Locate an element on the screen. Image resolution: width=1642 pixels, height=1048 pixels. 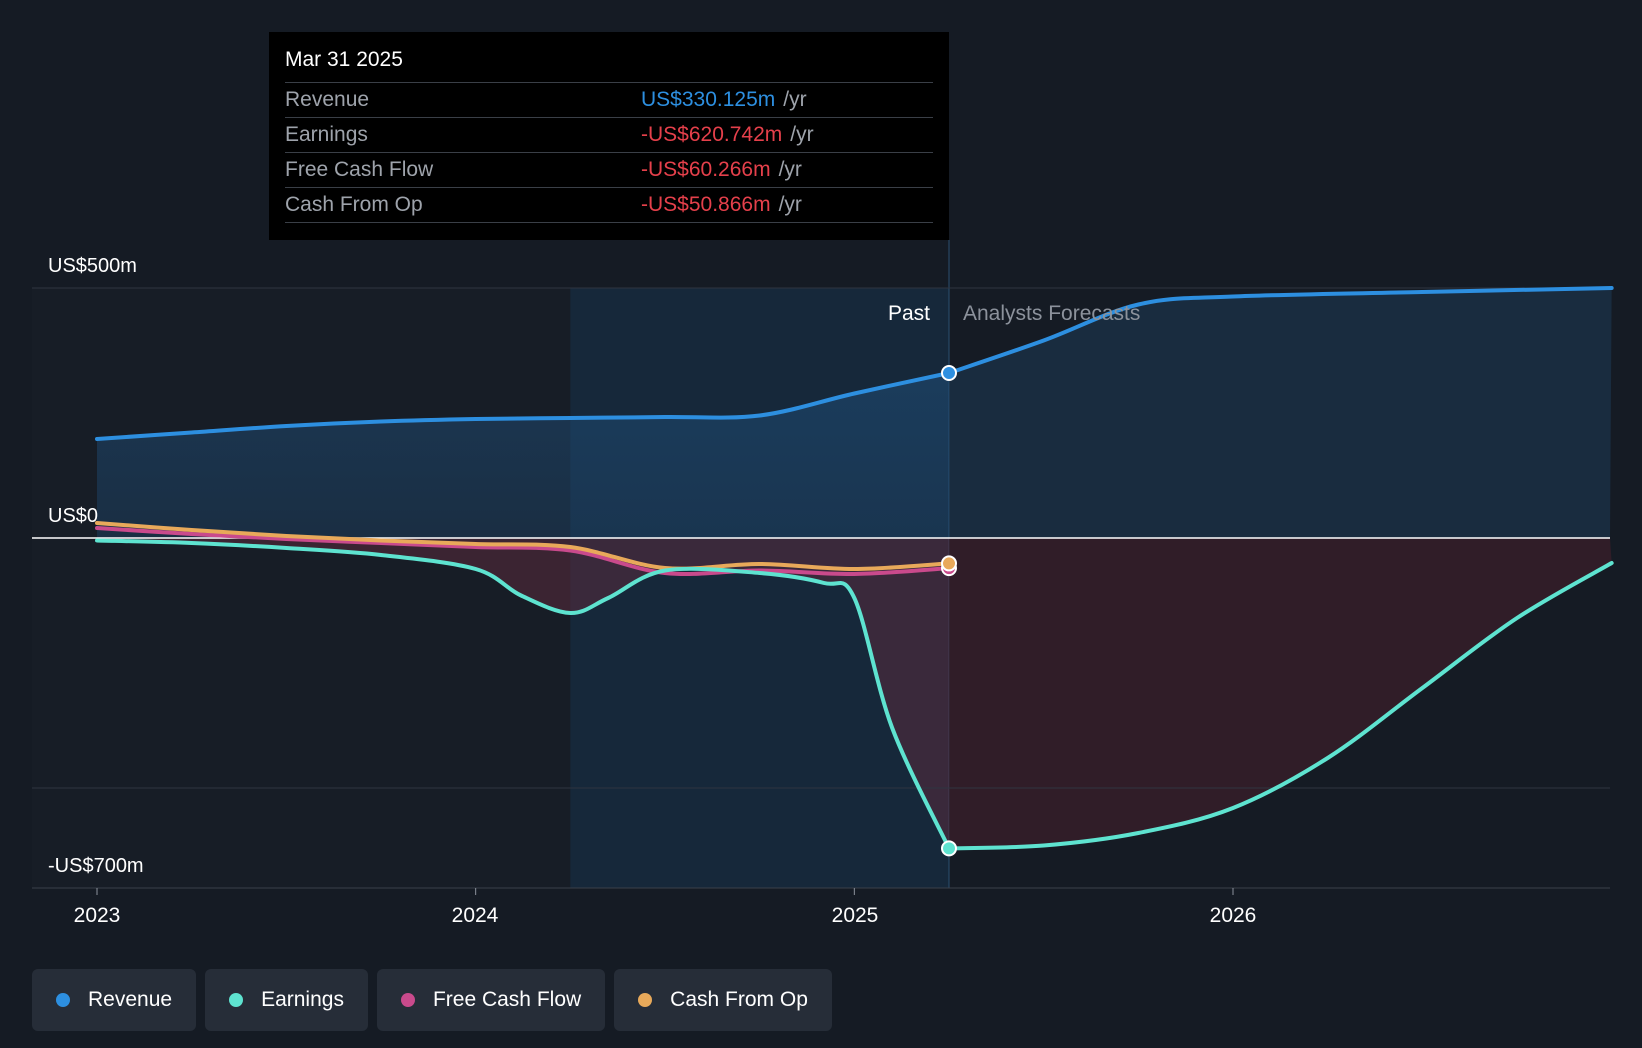
legend-item-cash-from-op: Cash From Op is located at coordinates (723, 1000).